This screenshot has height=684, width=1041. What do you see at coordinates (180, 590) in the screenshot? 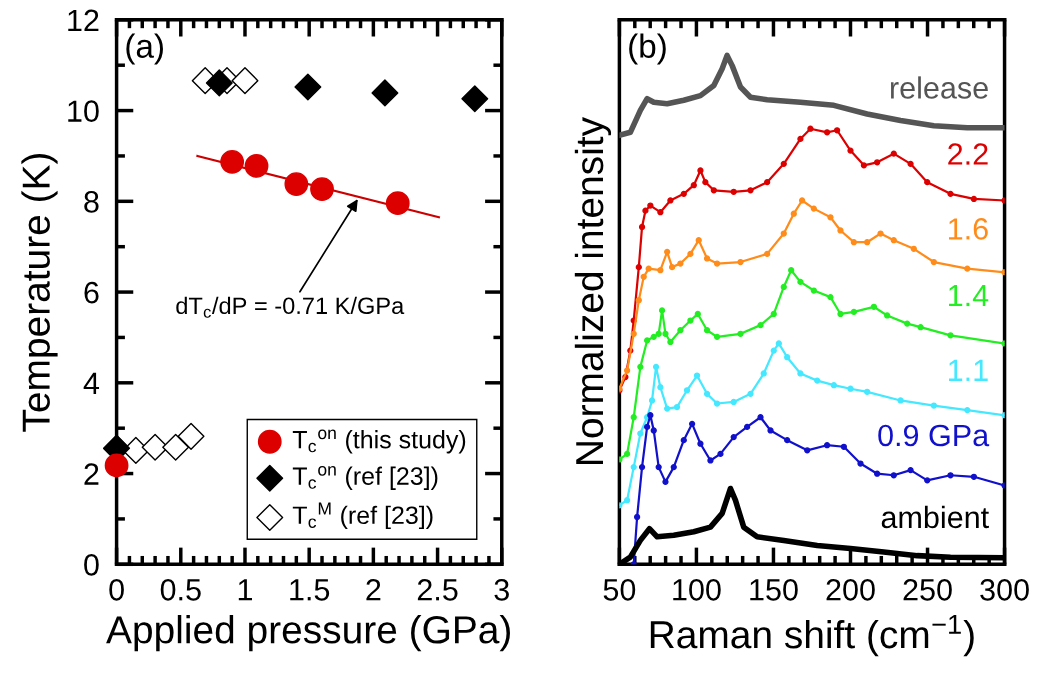
I see `x-tick-label: 0.5` at bounding box center [180, 590].